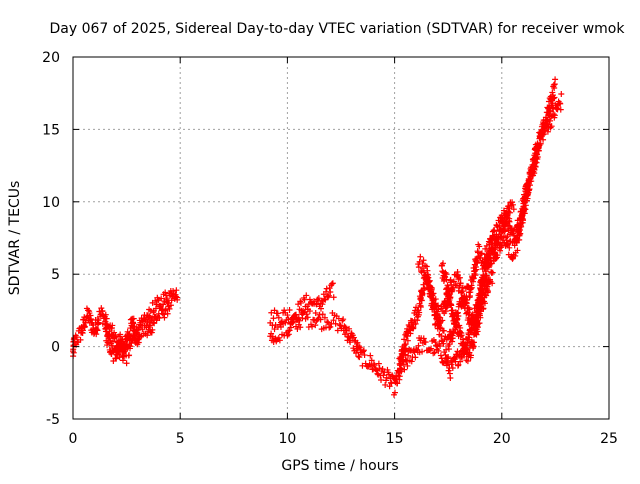 The width and height of the screenshot is (640, 484). What do you see at coordinates (487, 214) in the screenshot?
I see `series-segment` at bounding box center [487, 214].